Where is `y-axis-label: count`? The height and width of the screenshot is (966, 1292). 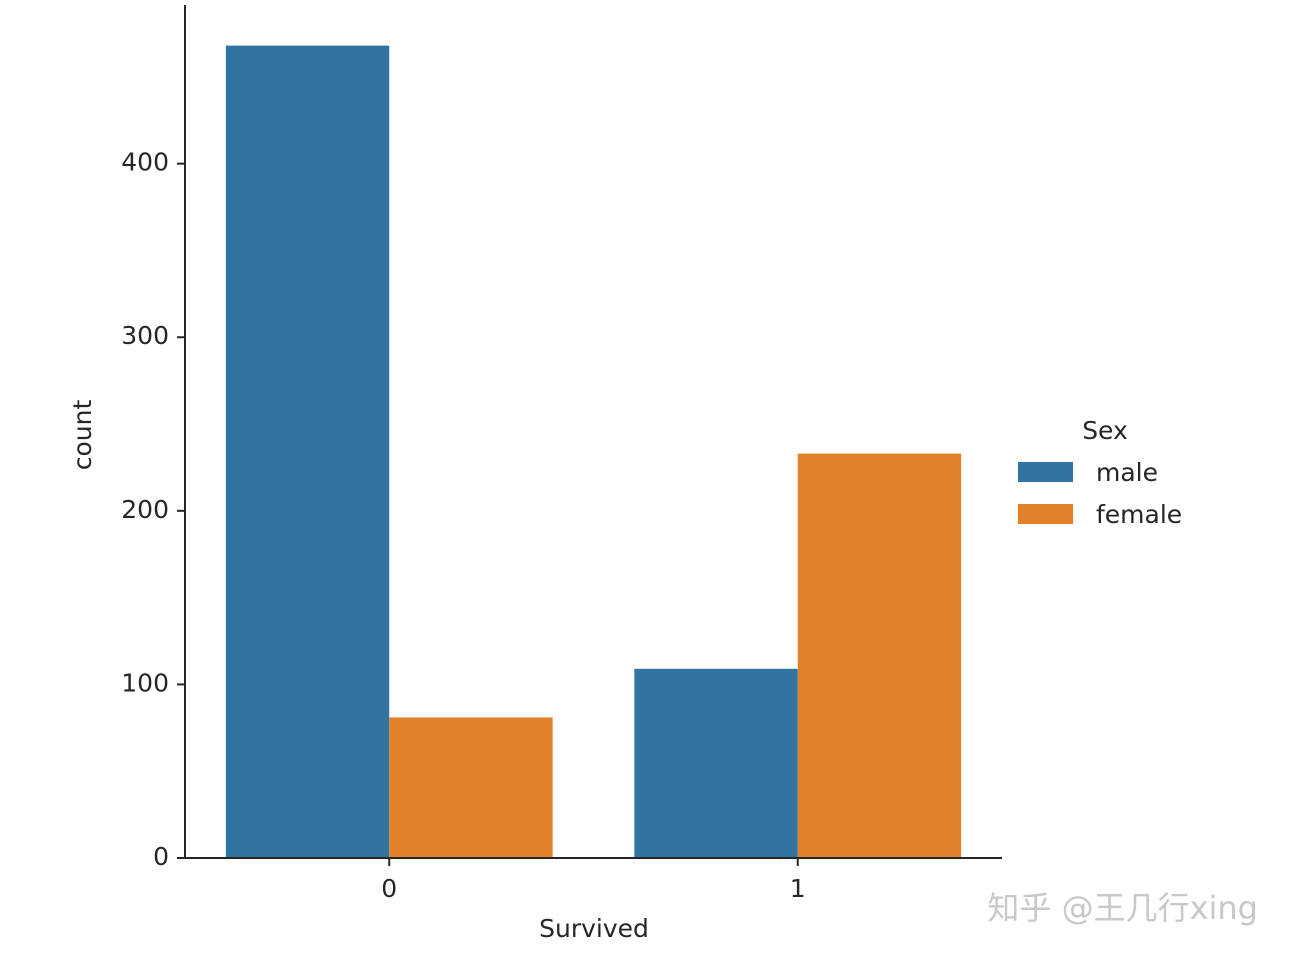
y-axis-label: count is located at coordinates (82, 435).